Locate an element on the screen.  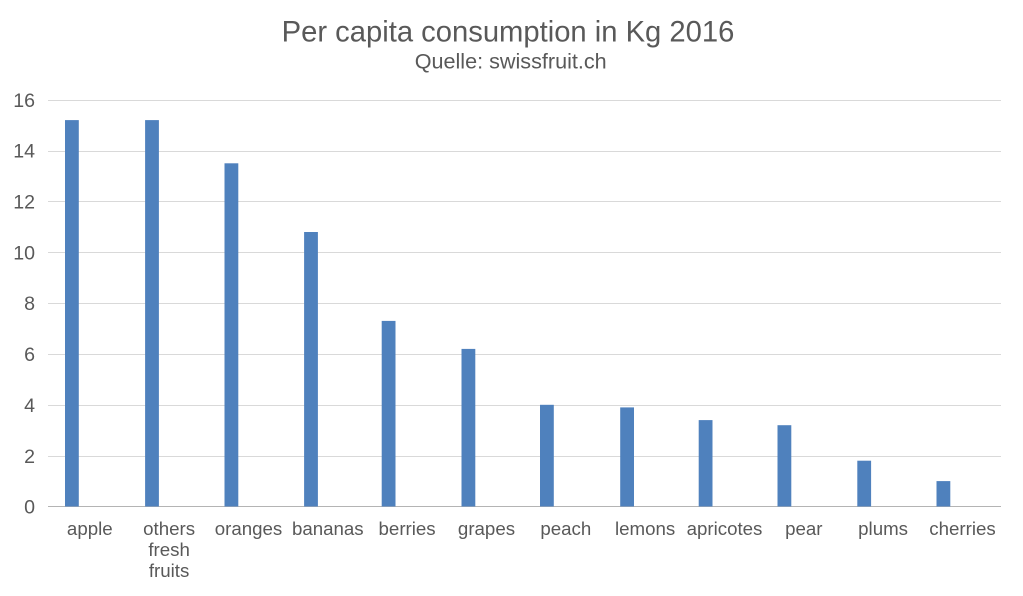
svg-text: apple is located at coordinates (90, 528).